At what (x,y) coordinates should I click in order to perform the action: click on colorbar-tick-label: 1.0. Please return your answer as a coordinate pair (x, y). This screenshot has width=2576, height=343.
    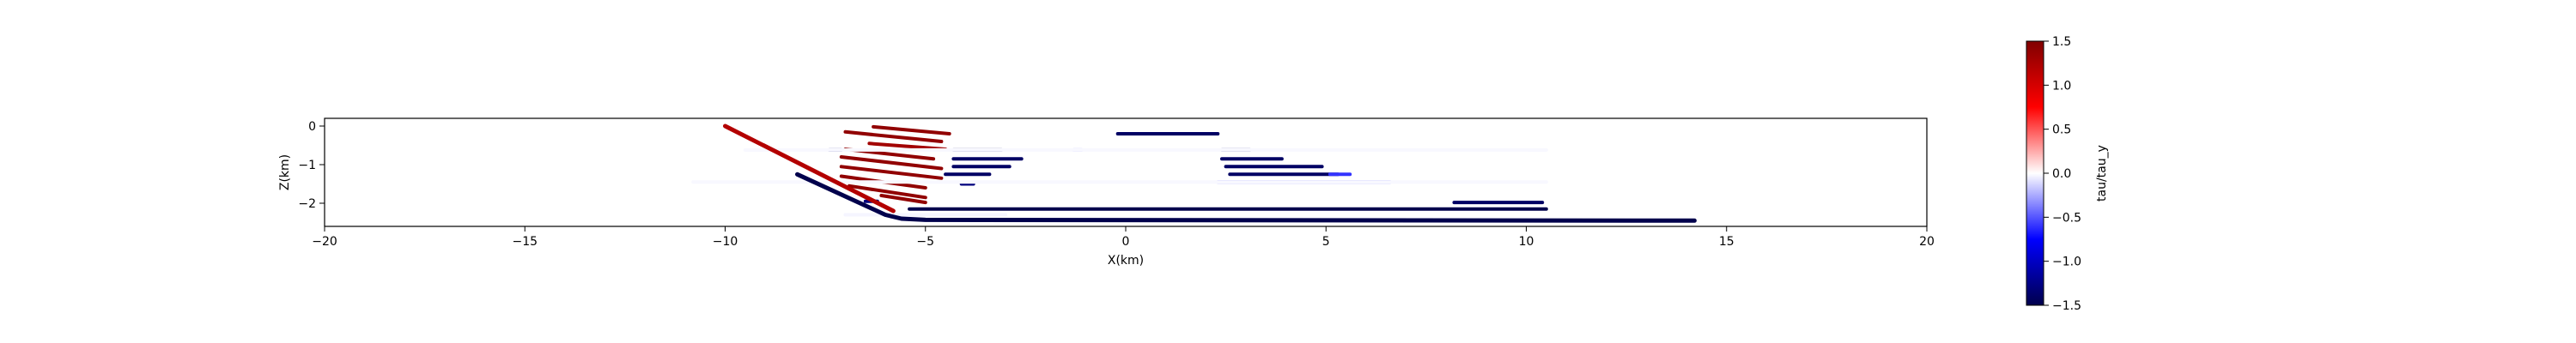
    Looking at the image, I should click on (2061, 86).